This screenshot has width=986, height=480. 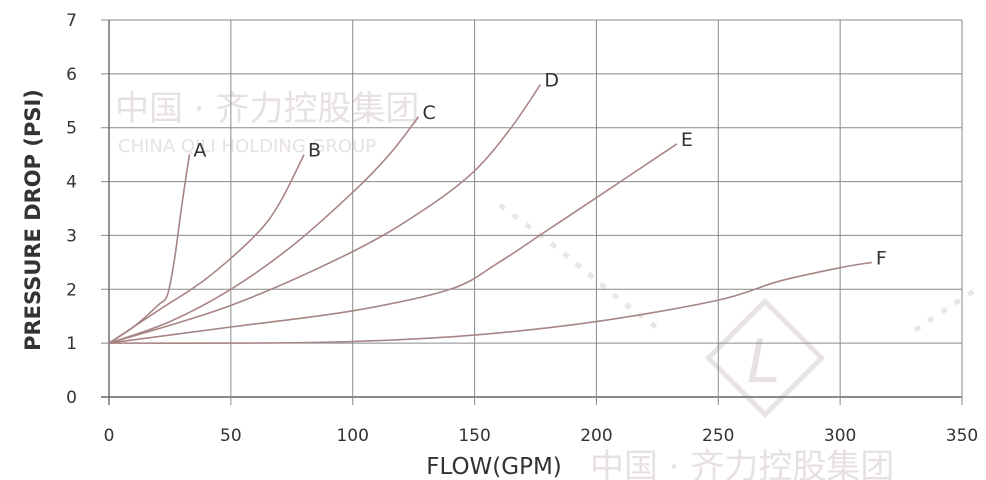 What do you see at coordinates (71, 183) in the screenshot?
I see `y-tick-label: 4` at bounding box center [71, 183].